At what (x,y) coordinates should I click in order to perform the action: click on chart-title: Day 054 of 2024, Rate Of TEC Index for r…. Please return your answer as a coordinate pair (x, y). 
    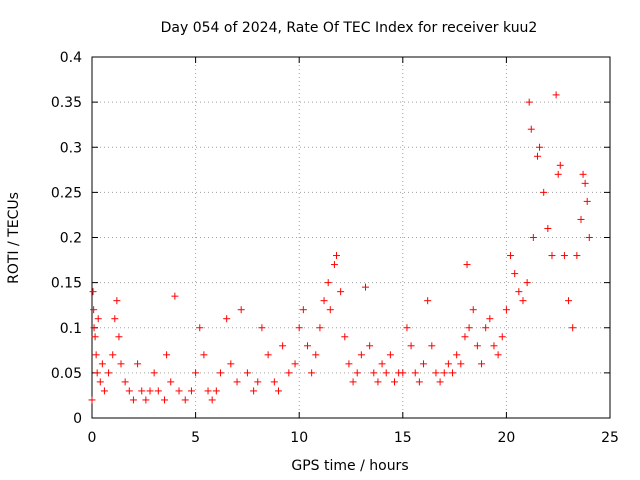
    Looking at the image, I should click on (349, 28).